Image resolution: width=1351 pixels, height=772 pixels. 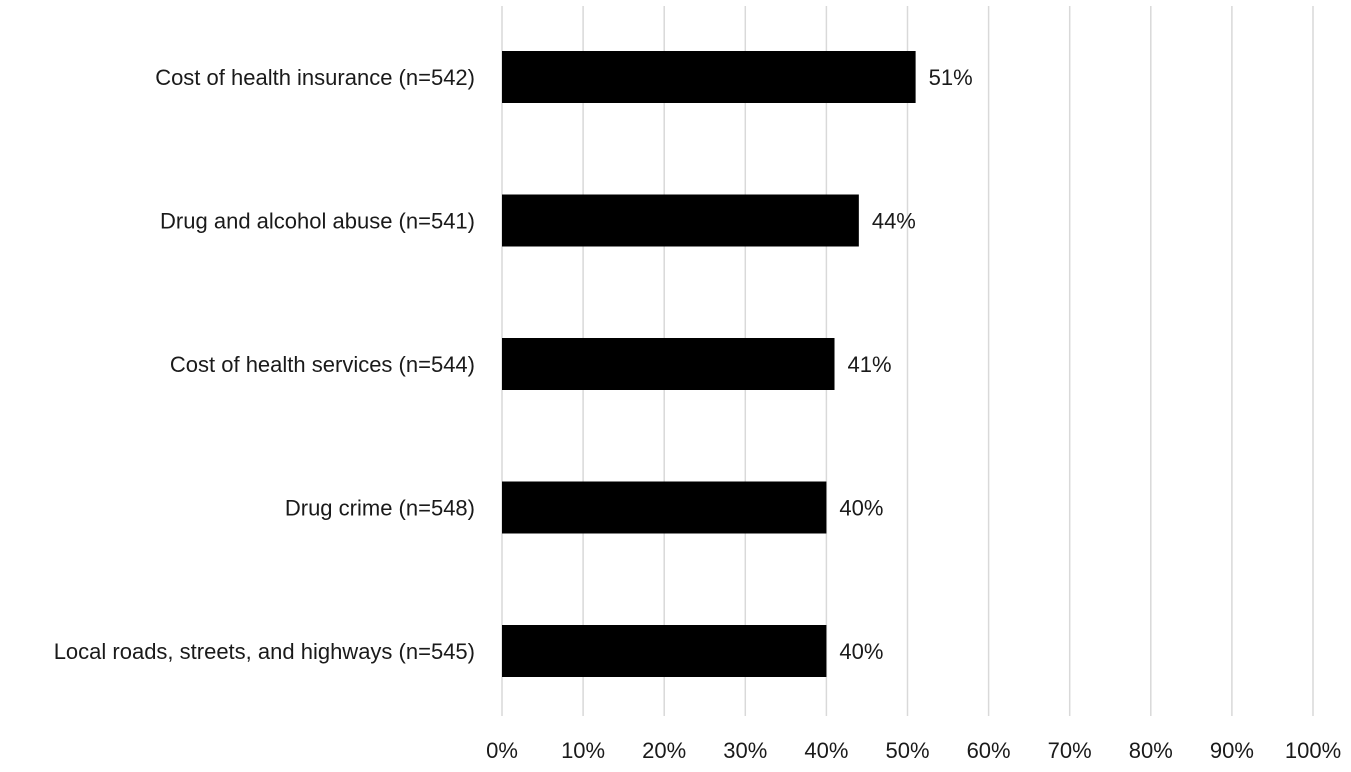 I want to click on category-label-2: Cost of health services (n=544), so click(x=322, y=364).